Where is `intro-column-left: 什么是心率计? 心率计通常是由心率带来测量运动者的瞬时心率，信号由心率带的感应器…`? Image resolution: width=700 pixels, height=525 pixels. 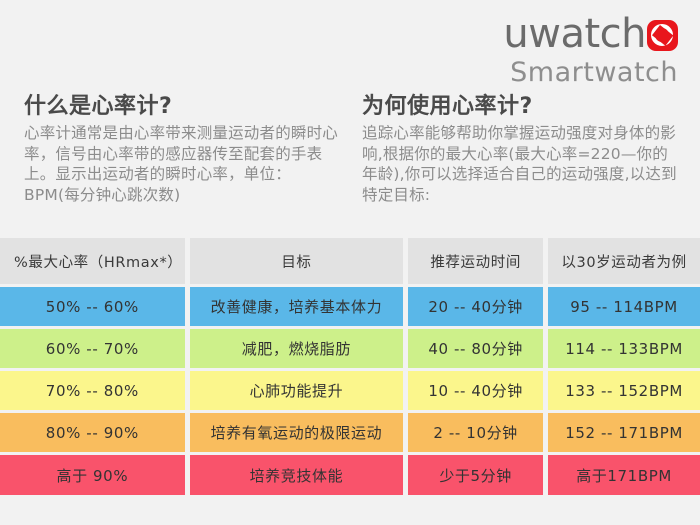 intro-column-left: 什么是心率计? 心率计通常是由心率带来测量运动者的瞬时心率，信号由心率带的感应器… is located at coordinates (181, 149).